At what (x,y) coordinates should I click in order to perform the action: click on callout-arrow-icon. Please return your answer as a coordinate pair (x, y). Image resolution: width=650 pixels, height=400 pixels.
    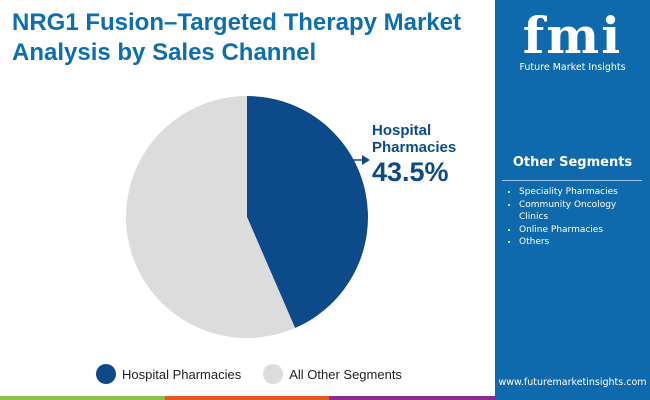
    Looking at the image, I should click on (360, 160).